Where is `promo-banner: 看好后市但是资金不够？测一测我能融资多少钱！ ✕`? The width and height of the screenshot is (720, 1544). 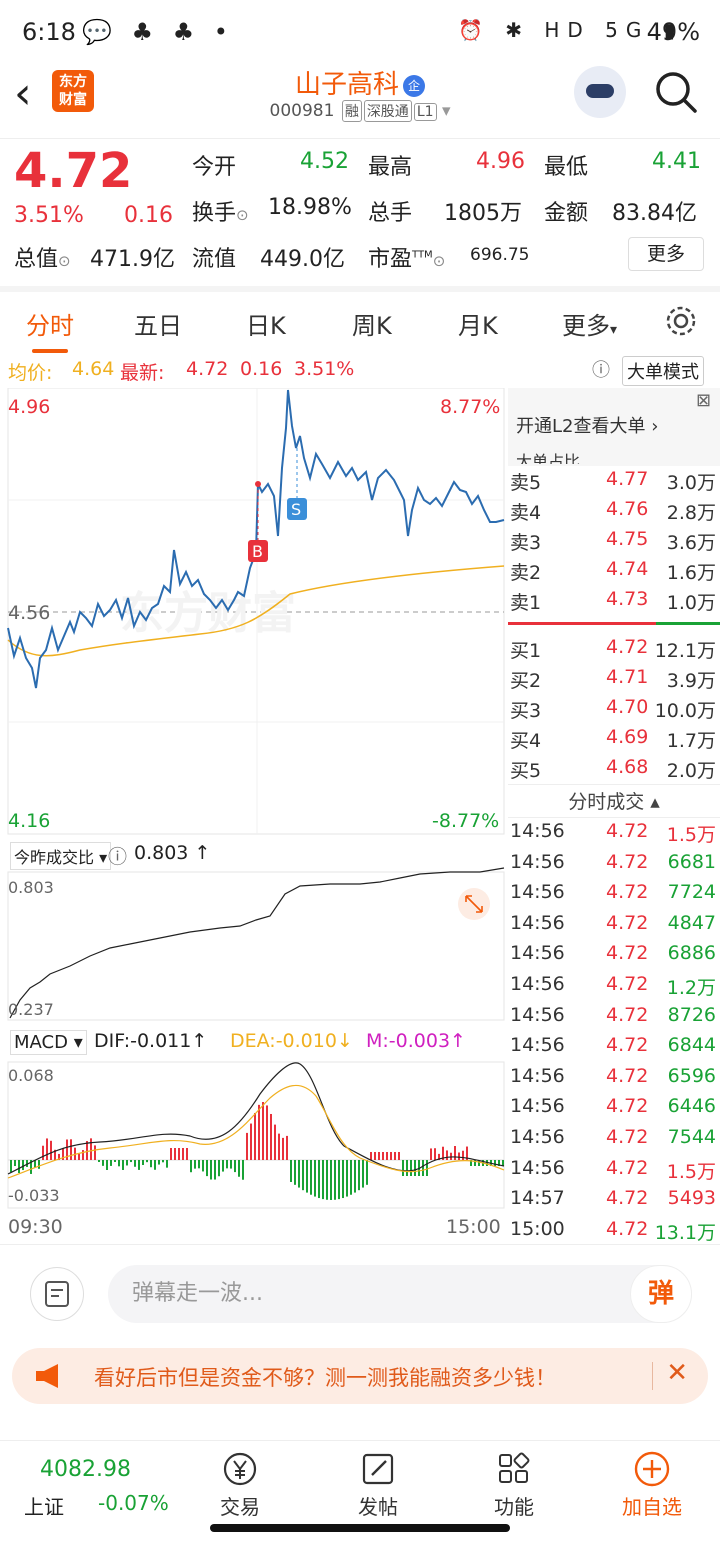 promo-banner: 看好后市但是资金不够？测一测我能融资多少钱！ ✕ is located at coordinates (360, 1376).